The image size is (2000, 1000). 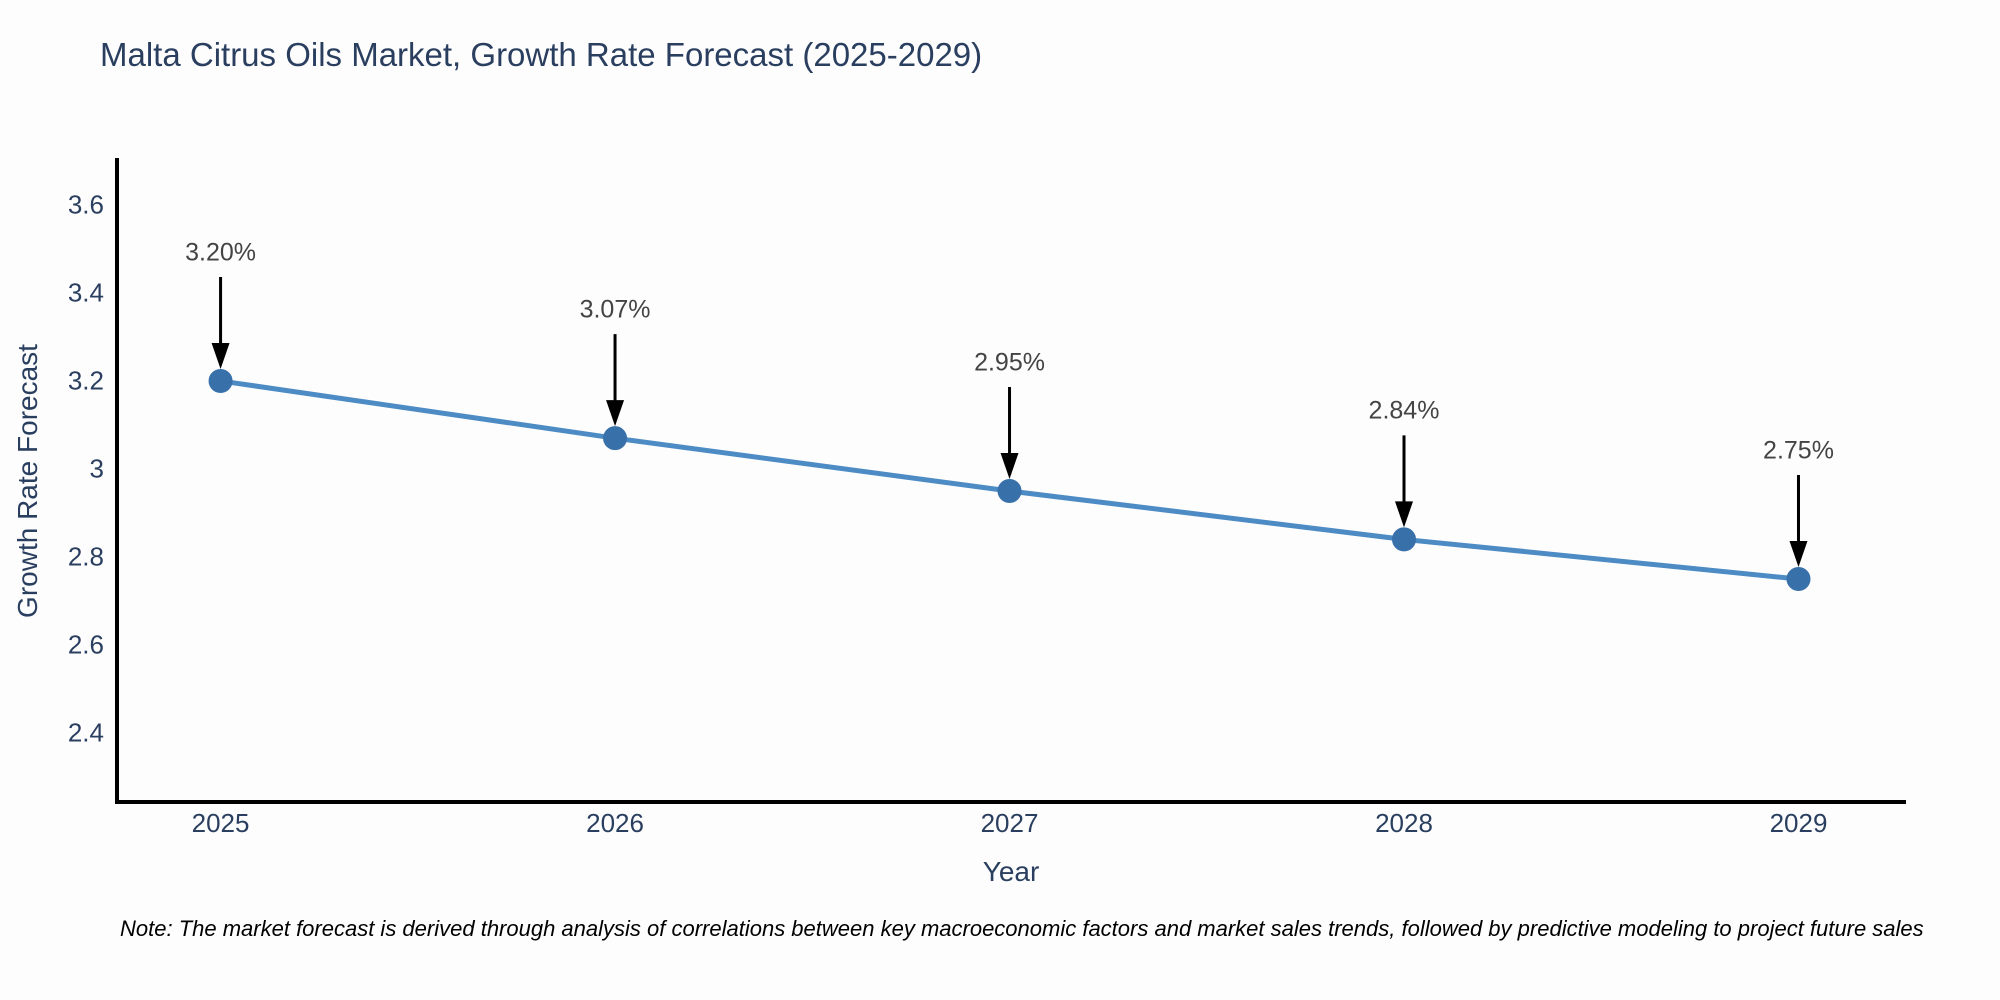 What do you see at coordinates (85, 556) in the screenshot?
I see `y-tick-label: 2.8` at bounding box center [85, 556].